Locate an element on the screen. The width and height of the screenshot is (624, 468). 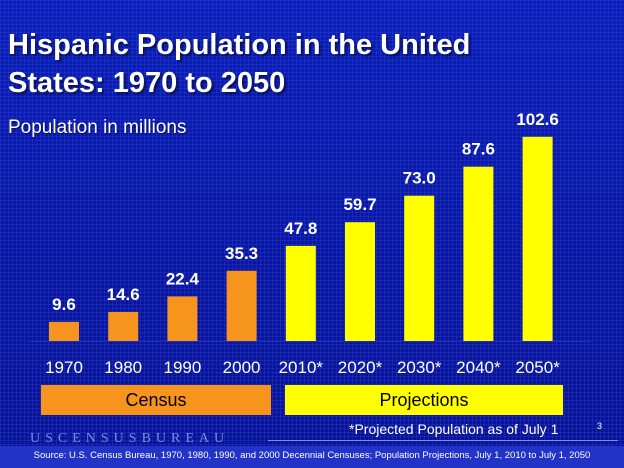
projections-group-label: Projections is located at coordinates (424, 400).